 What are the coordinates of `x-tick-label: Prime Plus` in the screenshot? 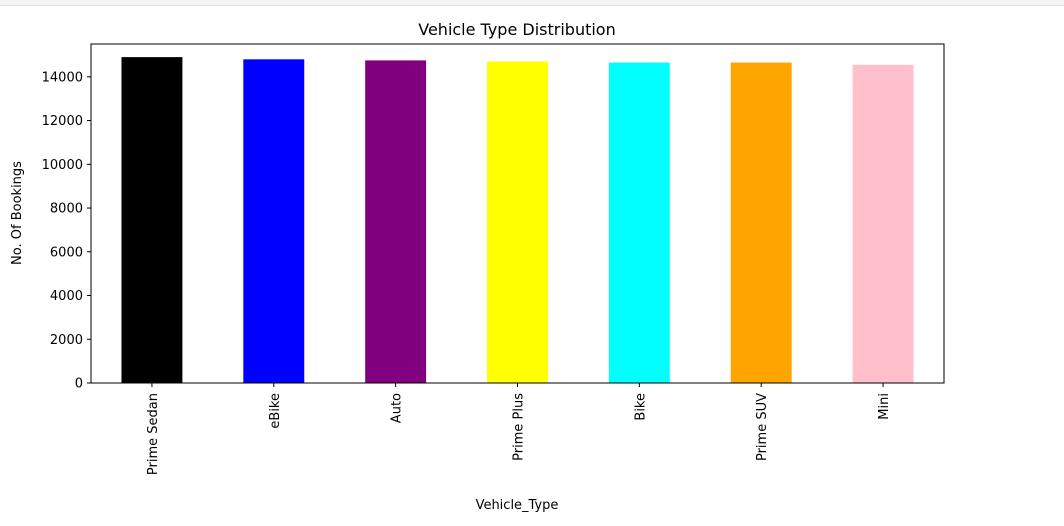 It's located at (519, 427).